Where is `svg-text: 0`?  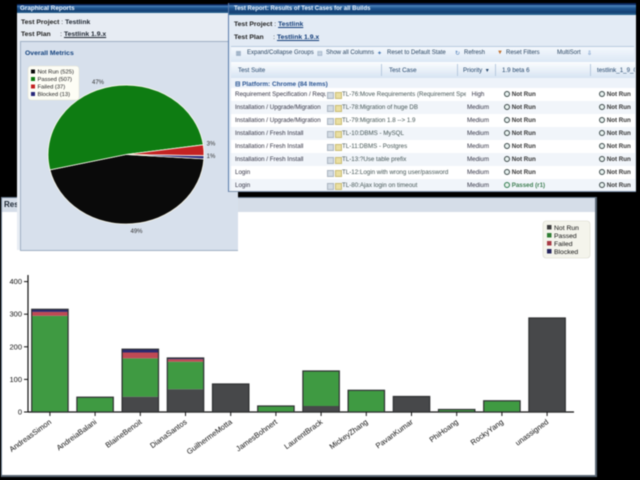 svg-text: 0 is located at coordinates (20, 412).